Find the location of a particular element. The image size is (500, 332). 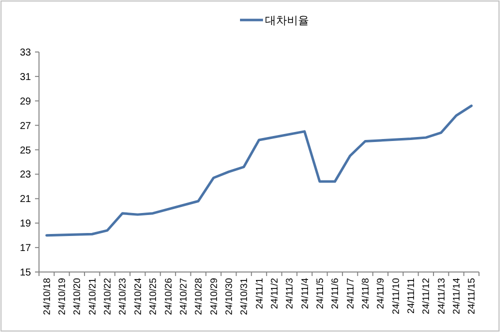

x-tick-label: 24/10/31 is located at coordinates (244, 296).